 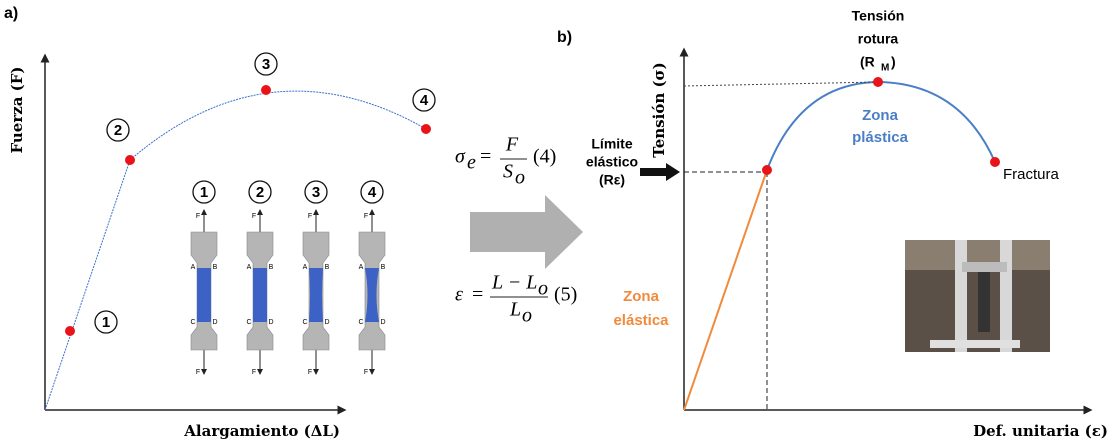 What do you see at coordinates (867, 62) in the screenshot?
I see `label-line: (R` at bounding box center [867, 62].